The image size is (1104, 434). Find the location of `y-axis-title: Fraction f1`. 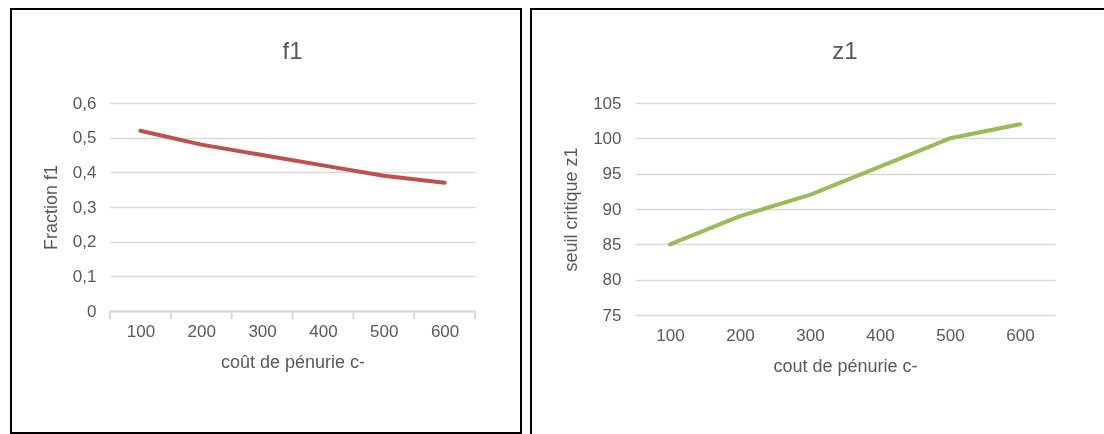

y-axis-title: Fraction f1 is located at coordinates (50, 207).